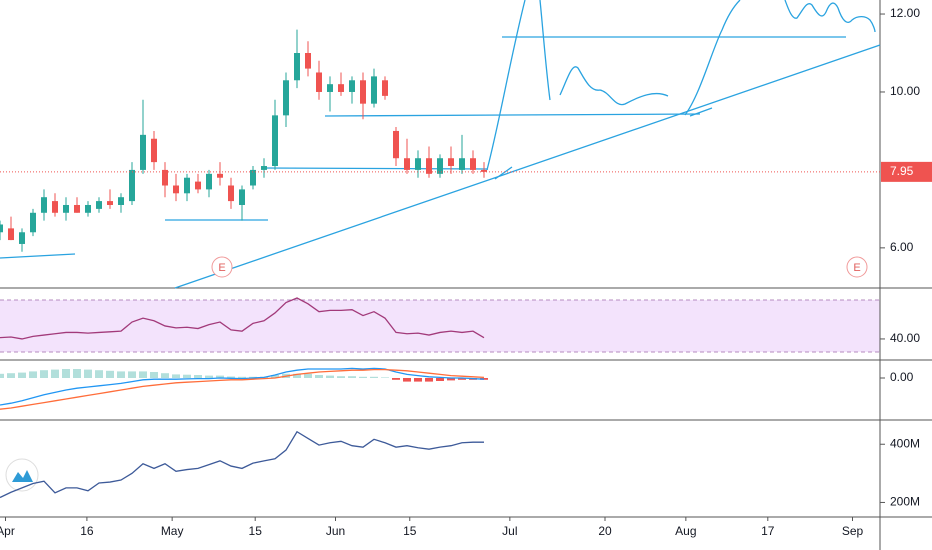 This screenshot has width=932, height=550. I want to click on last-price-box, so click(906, 171).